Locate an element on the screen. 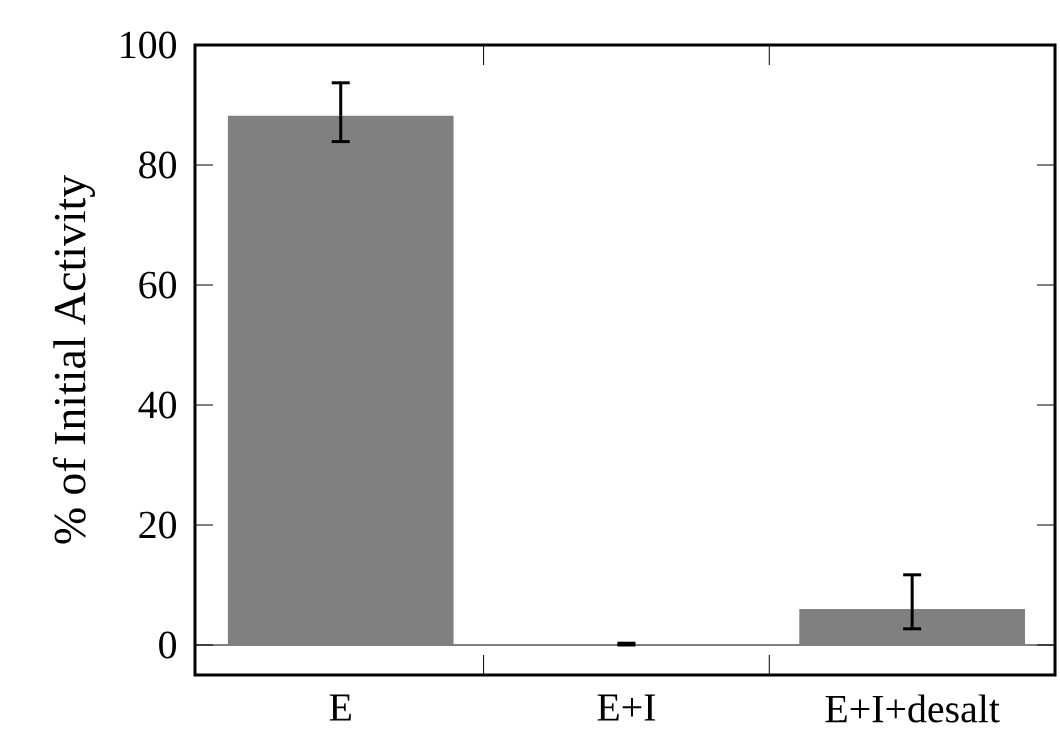 Image resolution: width=1060 pixels, height=756 pixels. x-tick-label: E+I is located at coordinates (626, 707).